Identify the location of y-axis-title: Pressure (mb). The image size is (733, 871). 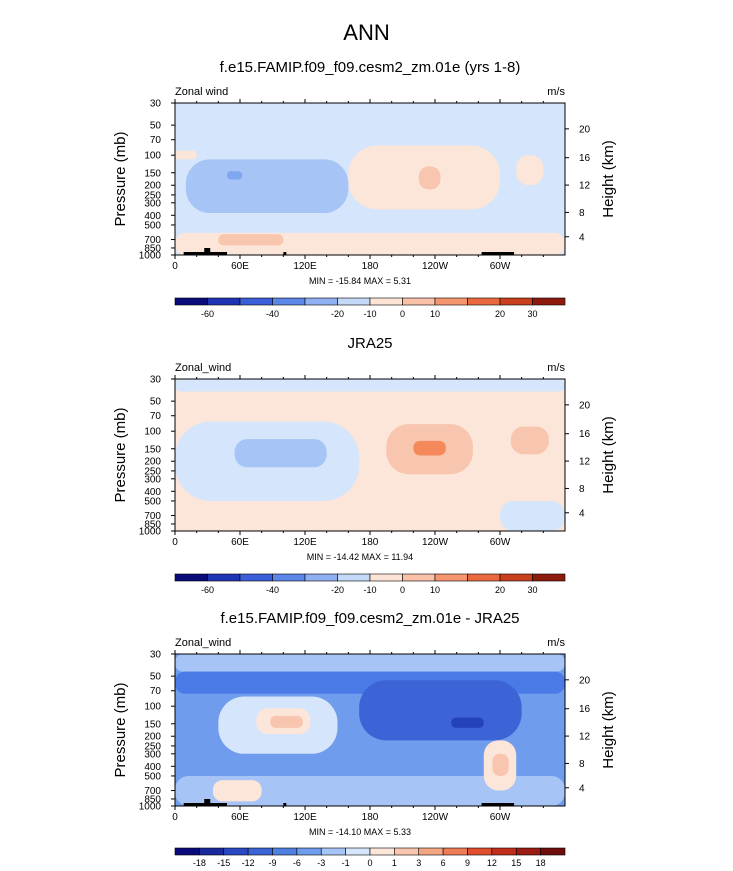
(120, 729).